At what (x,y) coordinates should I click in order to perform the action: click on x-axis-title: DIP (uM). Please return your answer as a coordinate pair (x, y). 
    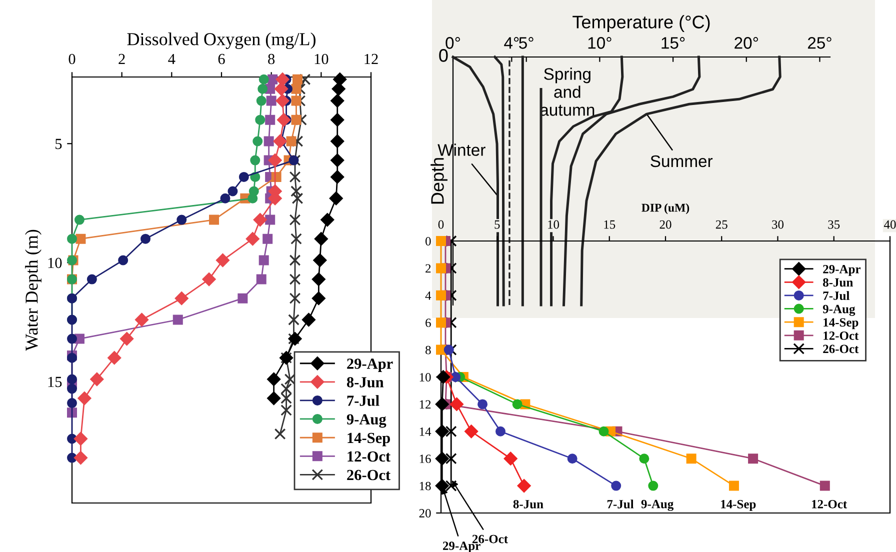
    Looking at the image, I should click on (666, 208).